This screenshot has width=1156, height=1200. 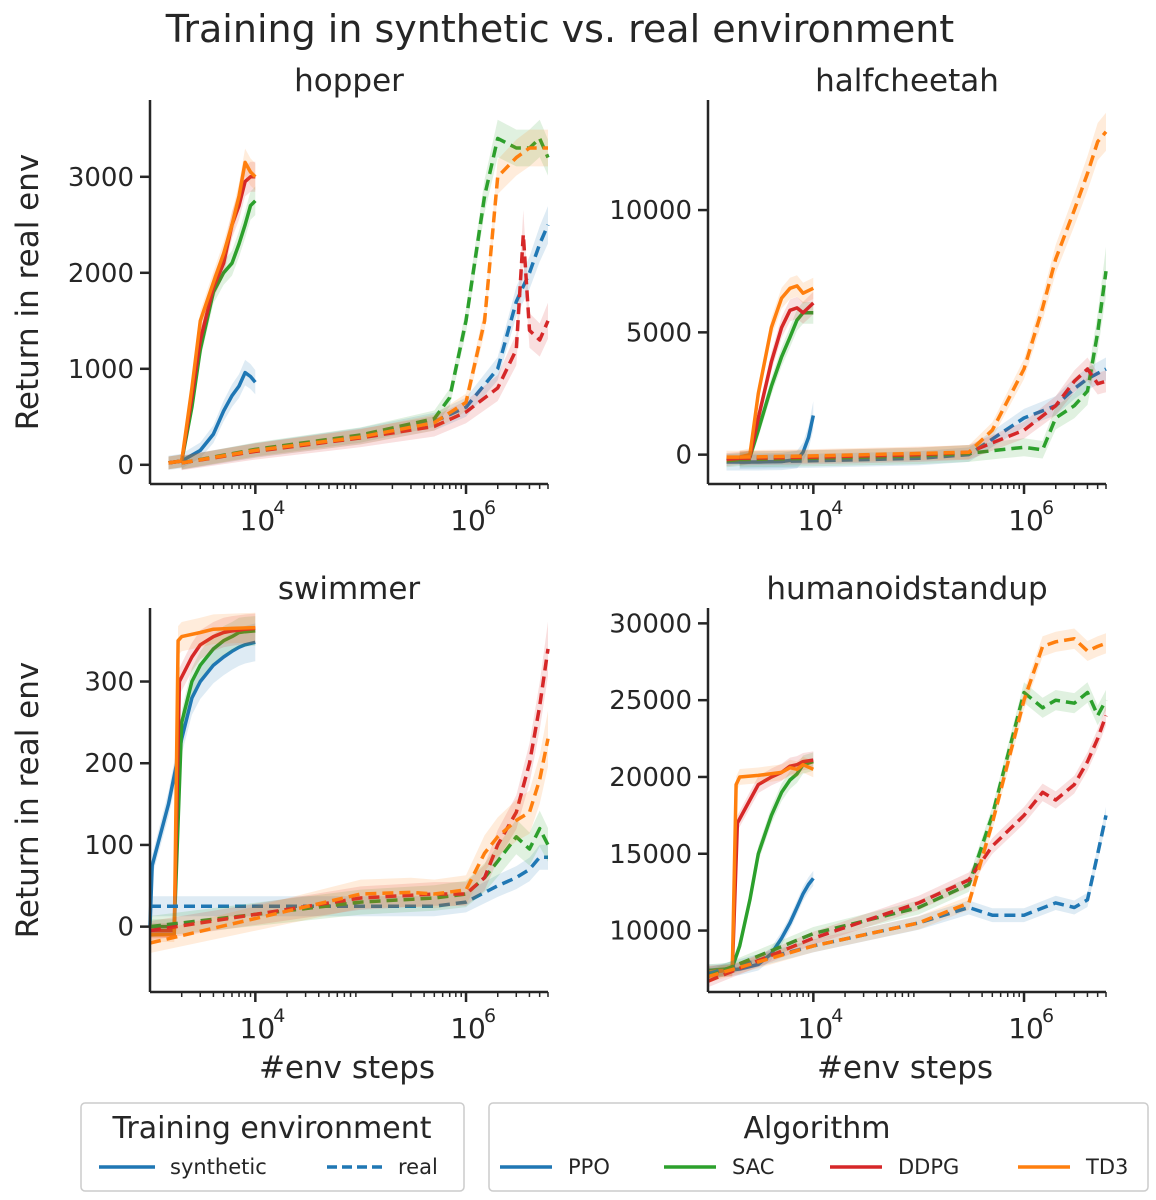 I want to click on y-tick-label: 300, so click(x=109, y=683).